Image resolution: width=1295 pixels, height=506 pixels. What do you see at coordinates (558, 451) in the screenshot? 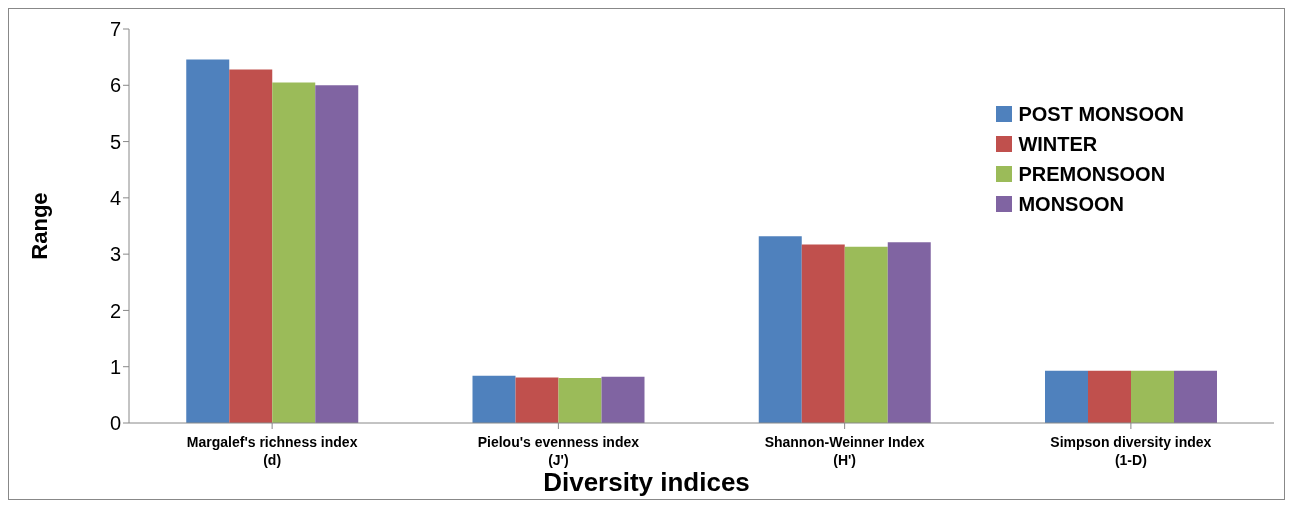
I see `x-tick-label: Pielou's evenness index (J')` at bounding box center [558, 451].